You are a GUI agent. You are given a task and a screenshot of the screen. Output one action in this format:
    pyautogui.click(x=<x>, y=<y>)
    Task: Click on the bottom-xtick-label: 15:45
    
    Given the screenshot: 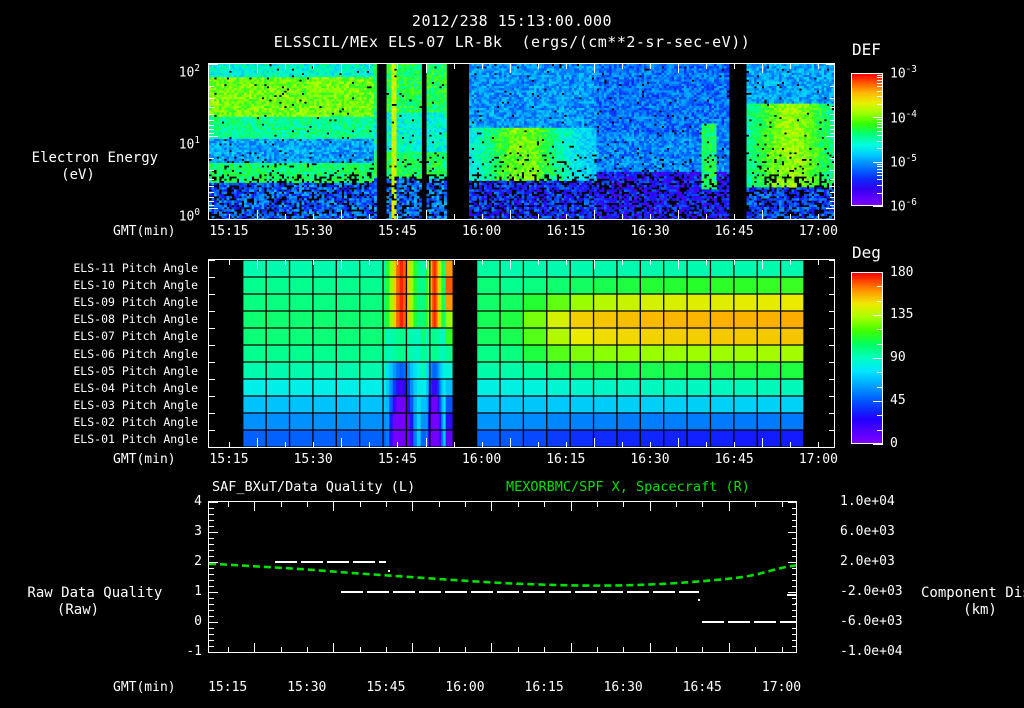 What is the action you would take?
    pyautogui.click(x=386, y=687)
    